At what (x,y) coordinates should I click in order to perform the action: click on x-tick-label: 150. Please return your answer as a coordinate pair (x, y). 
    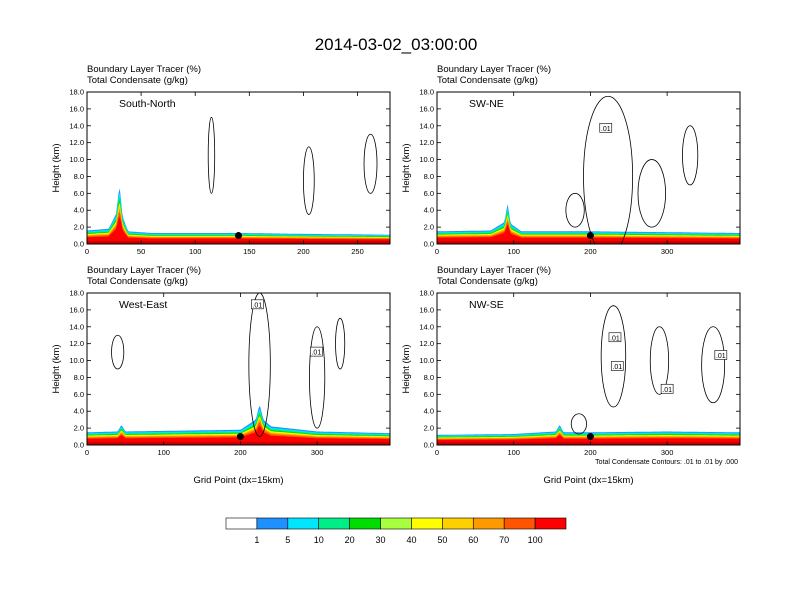
    Looking at the image, I should click on (249, 251).